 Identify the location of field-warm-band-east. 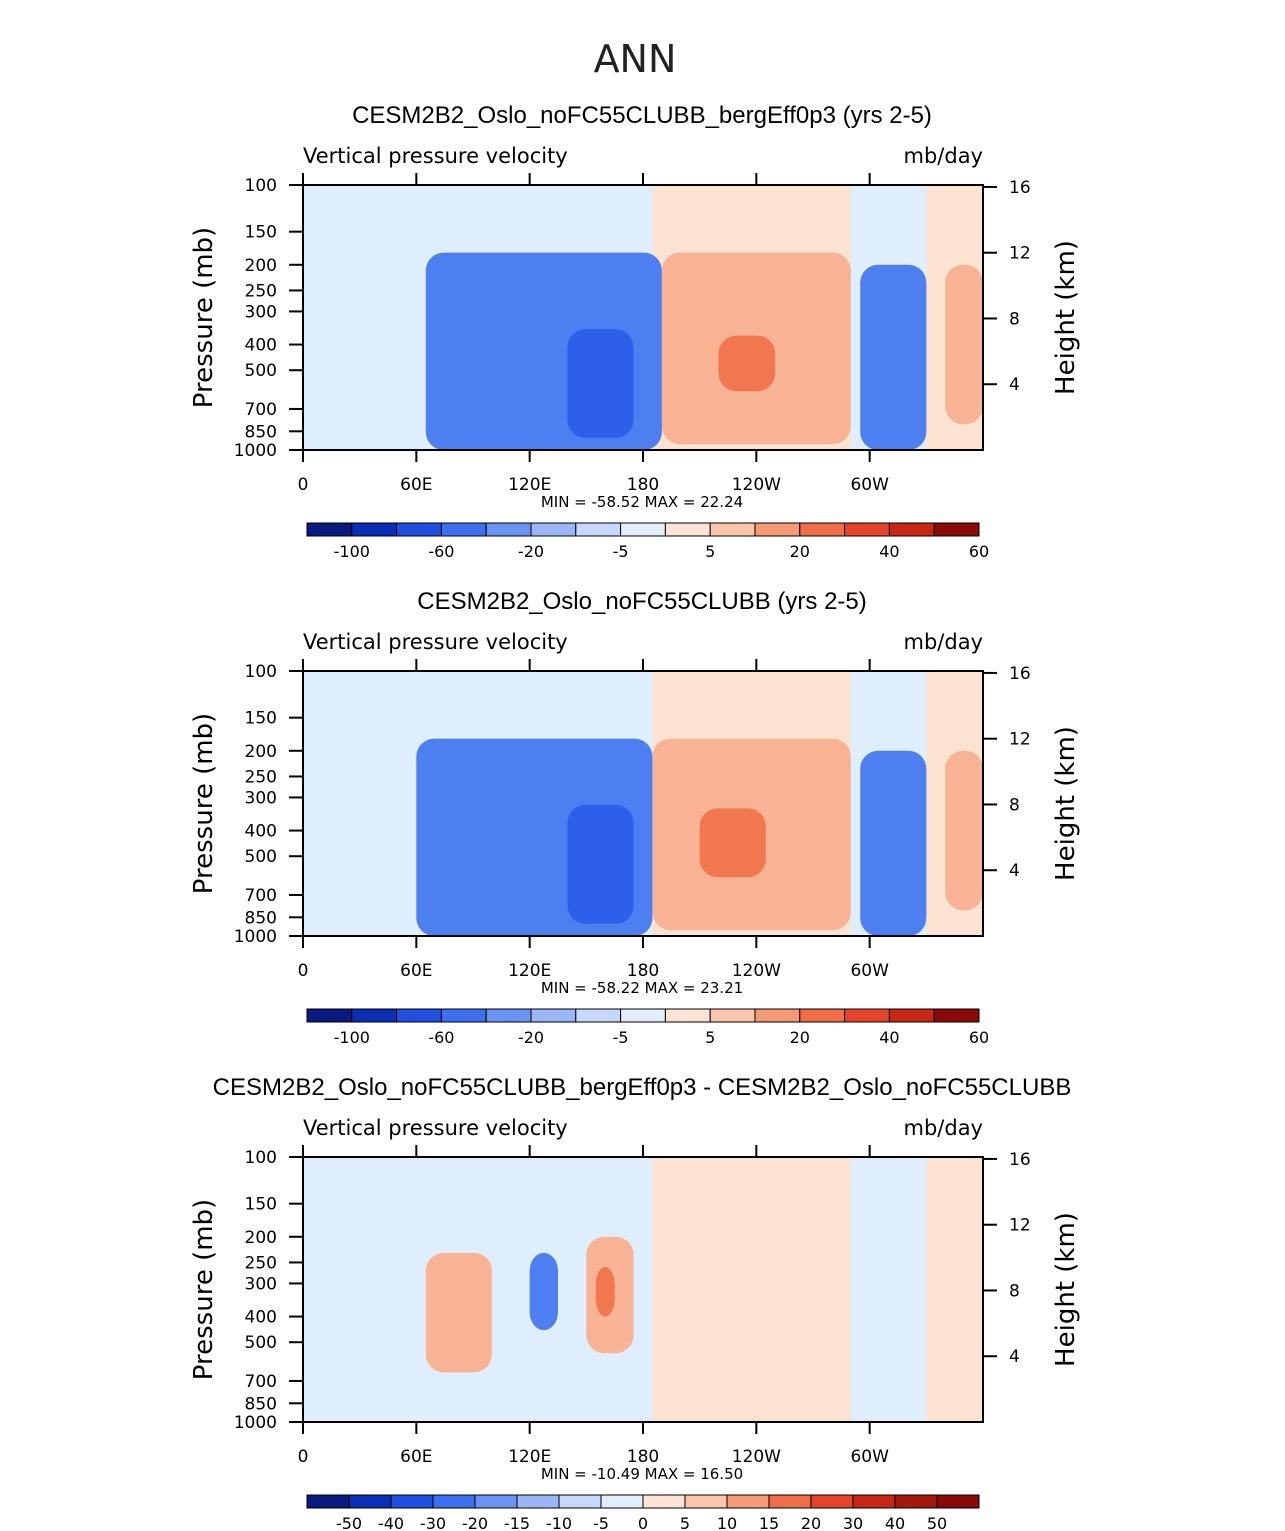
(954, 1289).